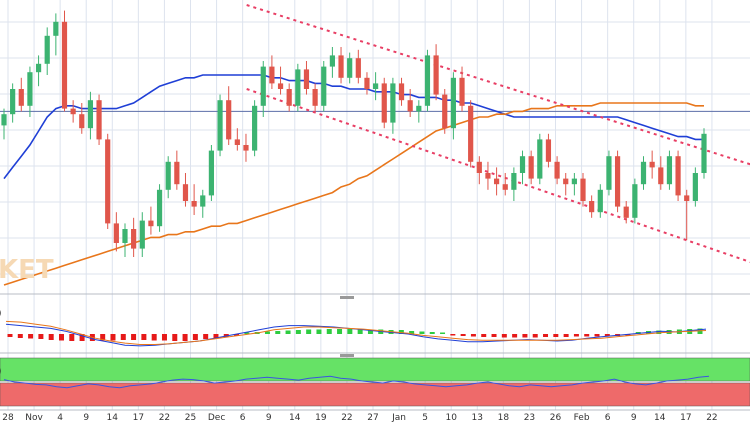  Describe the element at coordinates (425, 418) in the screenshot. I see `x-tick-label: 5` at that location.